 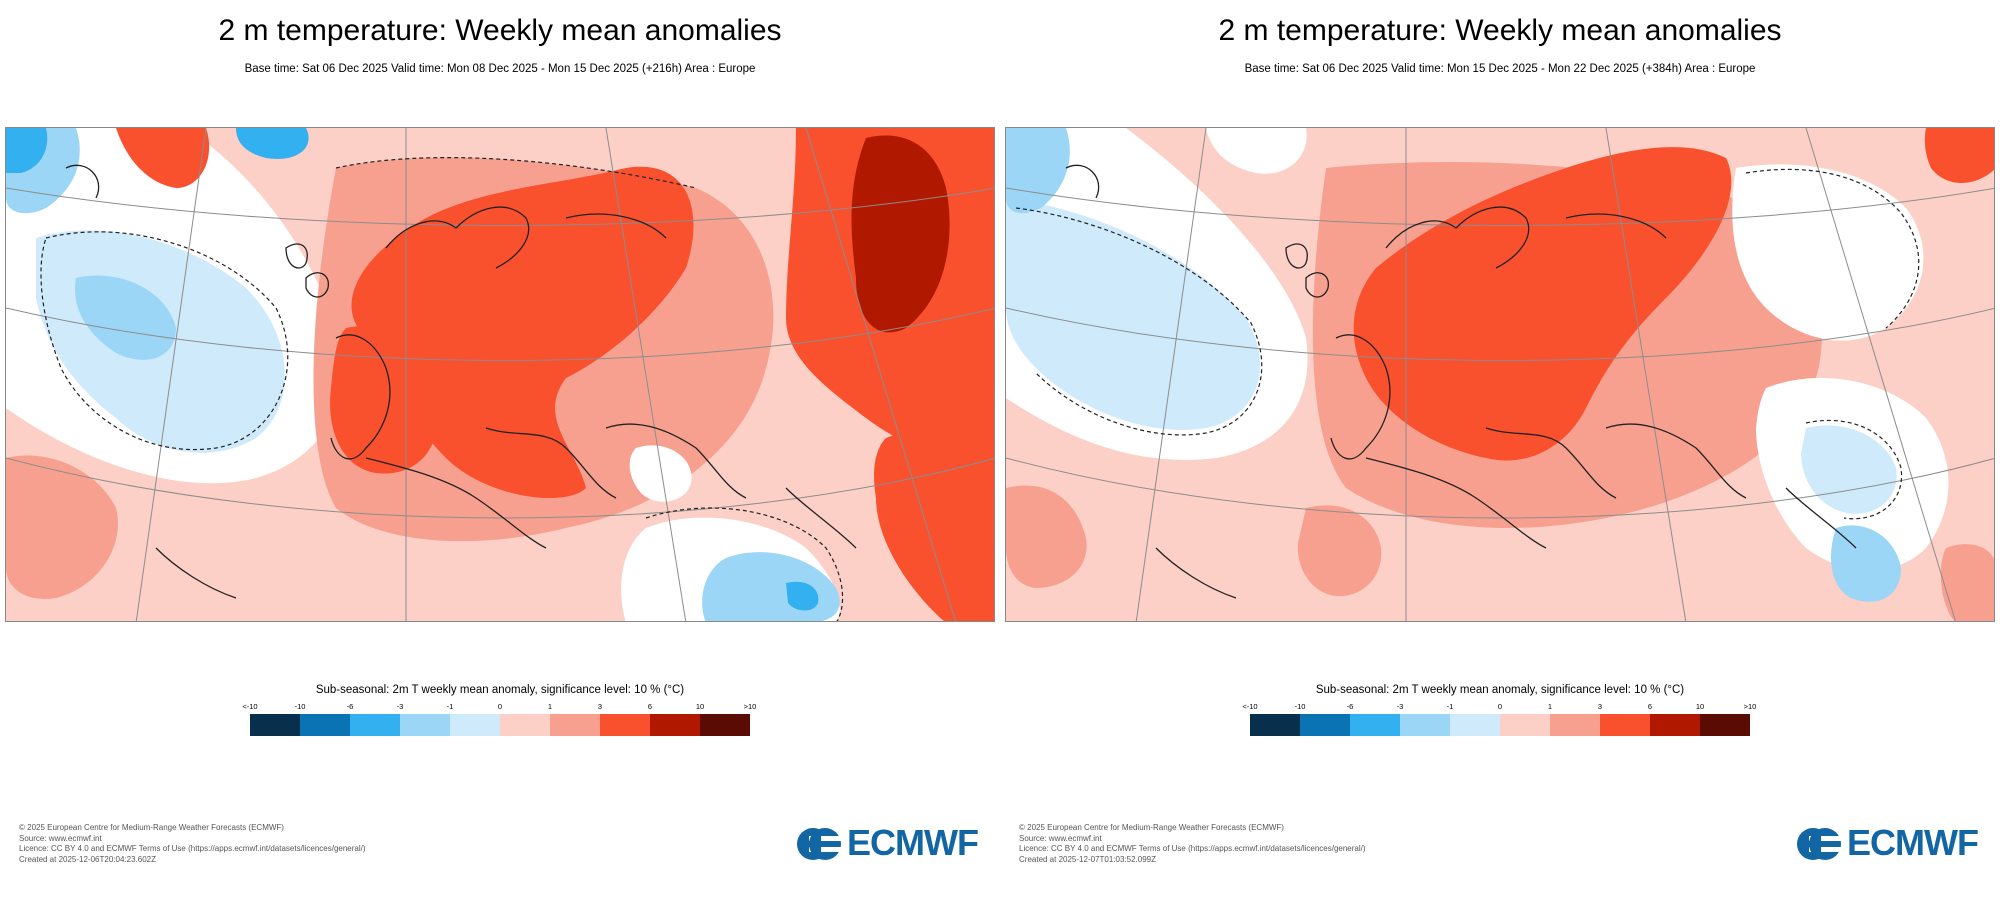 What do you see at coordinates (1849, 469) in the screenshot?
I see `region-cool-caspian` at bounding box center [1849, 469].